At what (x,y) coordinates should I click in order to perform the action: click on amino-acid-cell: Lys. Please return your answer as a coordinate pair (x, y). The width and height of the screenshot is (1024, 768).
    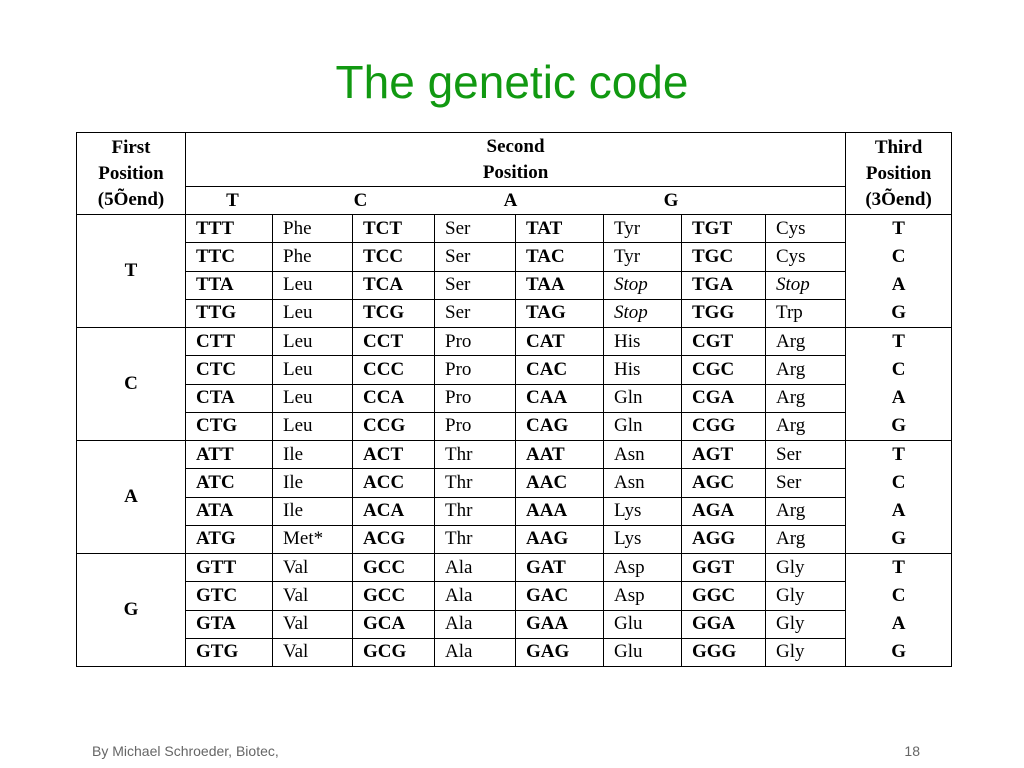
    Looking at the image, I should click on (642, 511).